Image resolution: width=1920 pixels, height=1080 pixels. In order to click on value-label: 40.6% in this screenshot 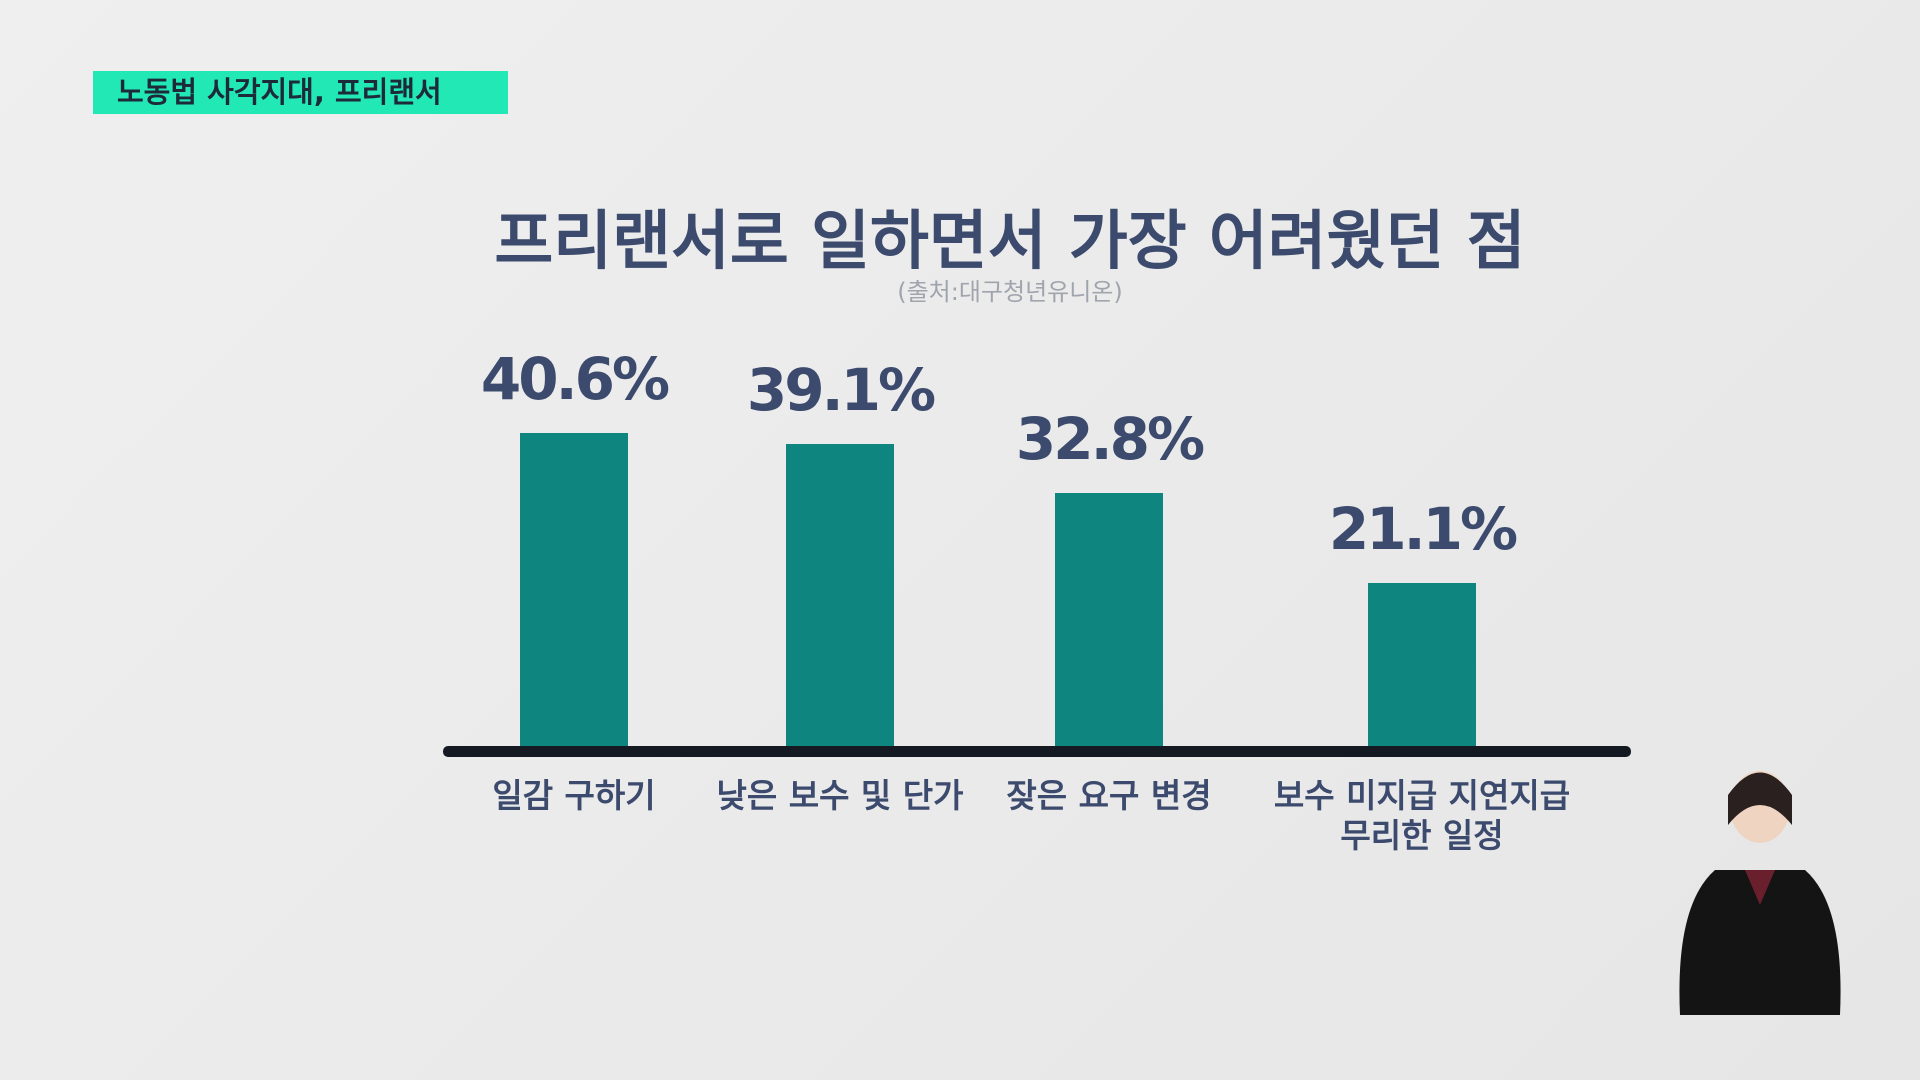, I will do `click(575, 378)`.